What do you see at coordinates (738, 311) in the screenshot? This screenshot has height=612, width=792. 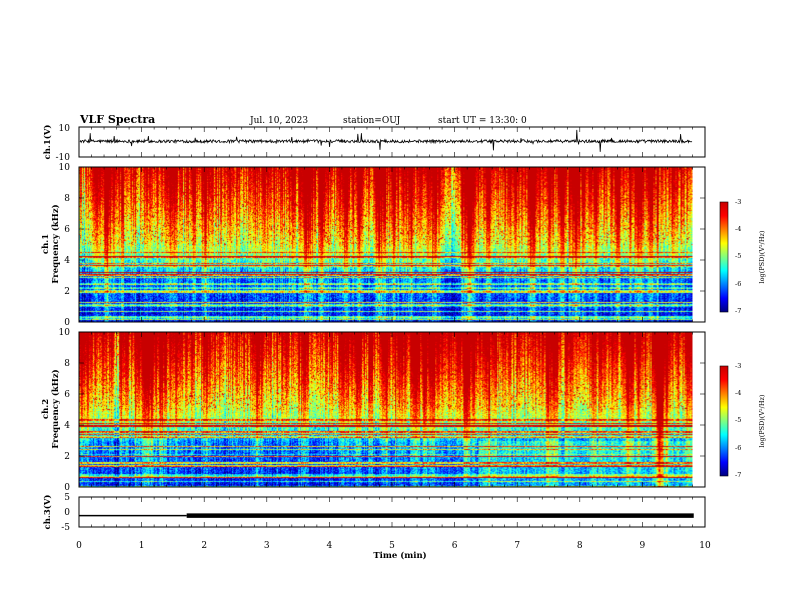 I see `ch1-cbar-tick-m7: -7` at bounding box center [738, 311].